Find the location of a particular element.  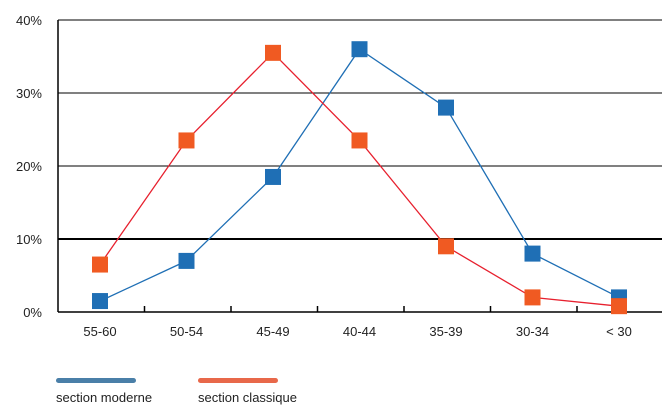

legend-label-section-classique: section classique is located at coordinates (247, 397).